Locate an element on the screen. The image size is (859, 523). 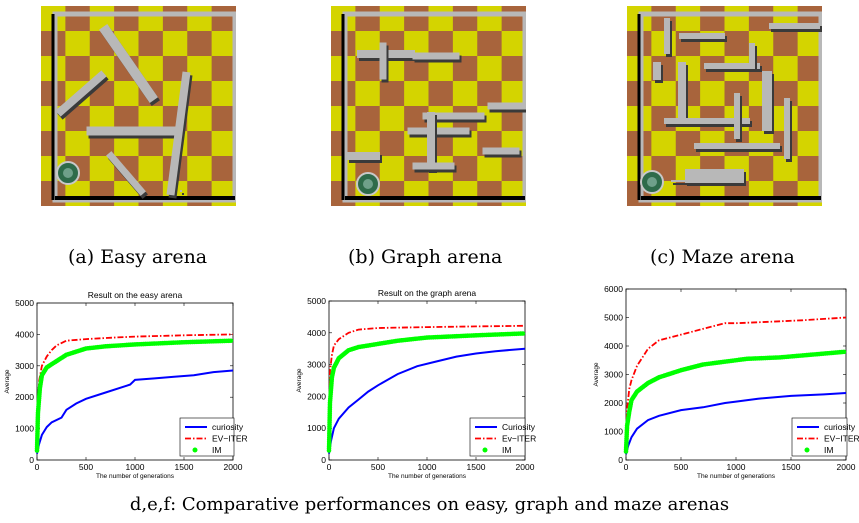
graph-chart-y-tick-label: 0 is located at coordinates (323, 460).